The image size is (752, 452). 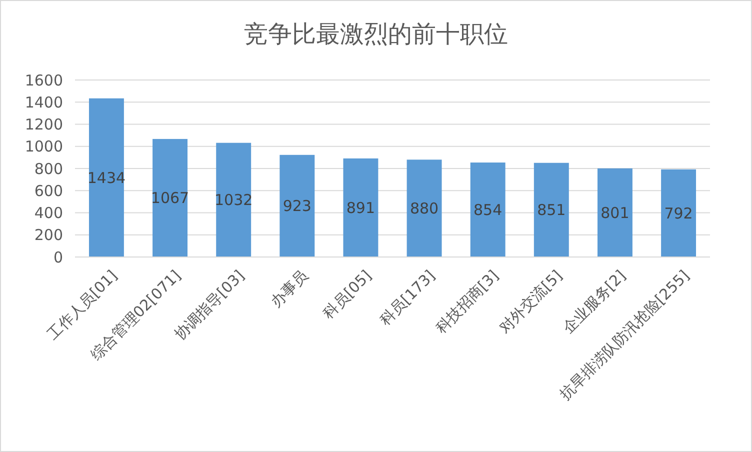 I want to click on y-tick-label: 800, so click(x=48, y=169).